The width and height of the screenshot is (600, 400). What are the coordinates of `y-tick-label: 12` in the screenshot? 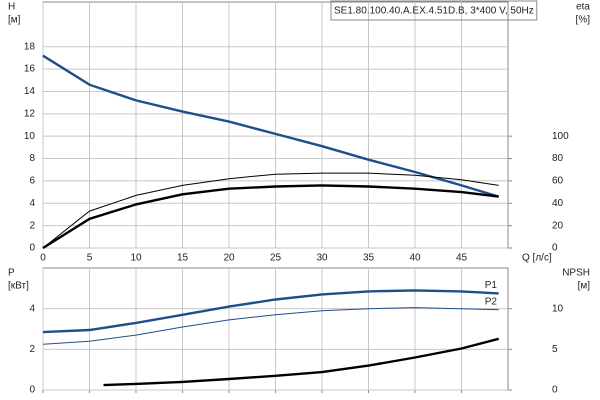 It's located at (30, 113).